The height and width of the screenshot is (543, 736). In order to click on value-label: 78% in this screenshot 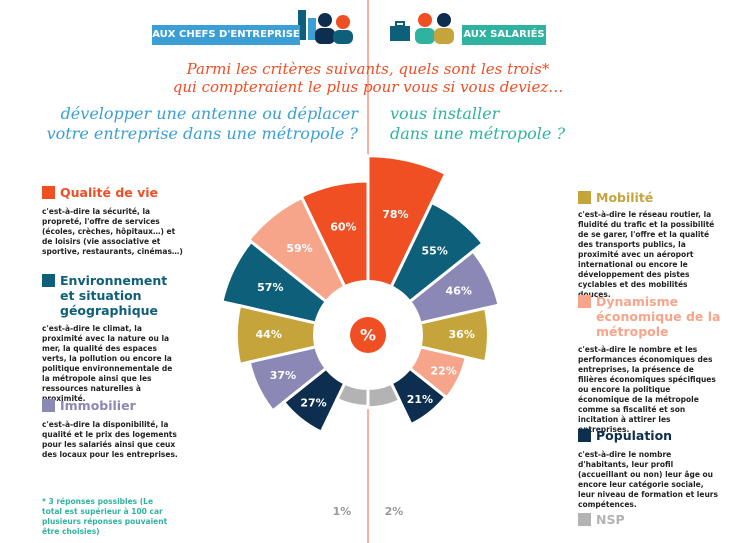, I will do `click(395, 214)`.